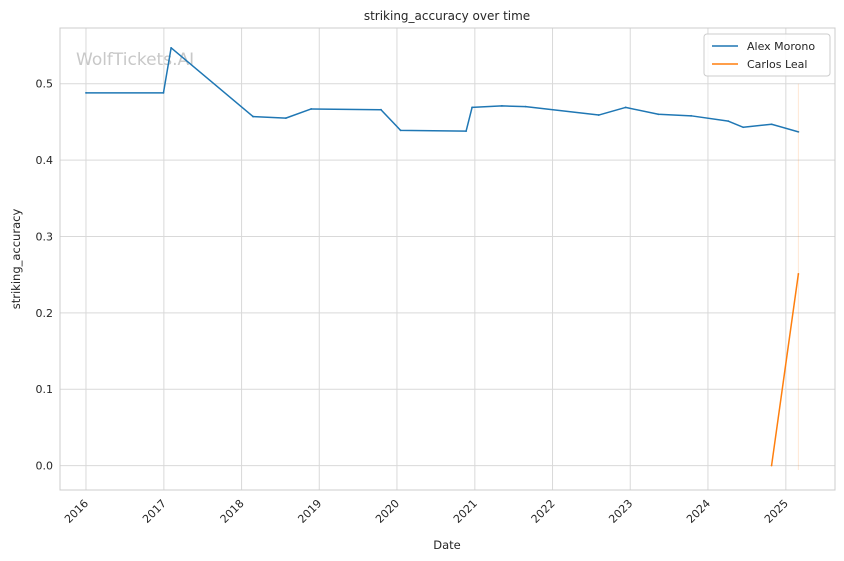 This screenshot has width=844, height=561. I want to click on x-axis-title: Date, so click(447, 545).